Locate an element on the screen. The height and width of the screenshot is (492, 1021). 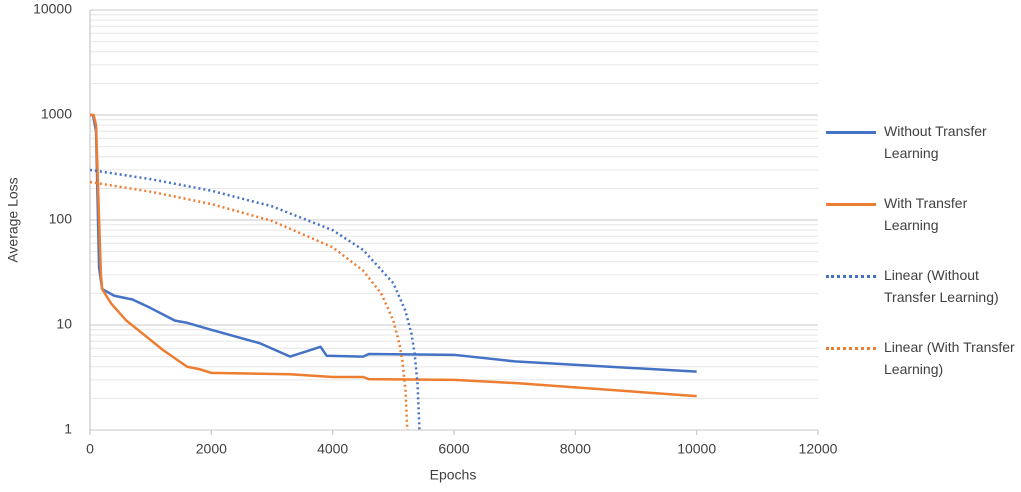
legend-label: Linear (With Transfer Learning) is located at coordinates (949, 358).